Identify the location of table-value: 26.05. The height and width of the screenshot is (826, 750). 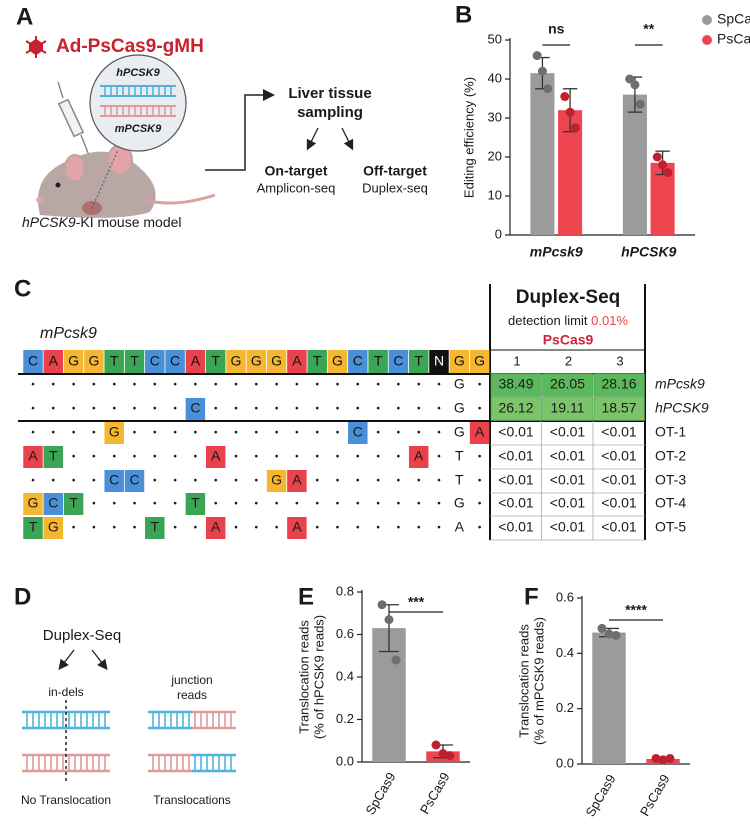
(567, 384).